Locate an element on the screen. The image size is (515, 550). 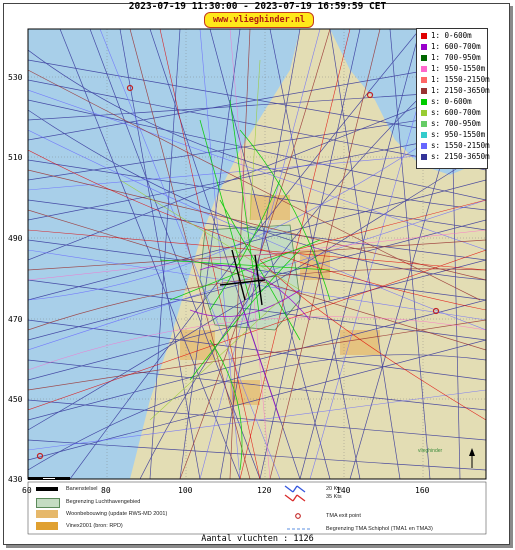
housing-swatch is located at coordinates (47, 514).